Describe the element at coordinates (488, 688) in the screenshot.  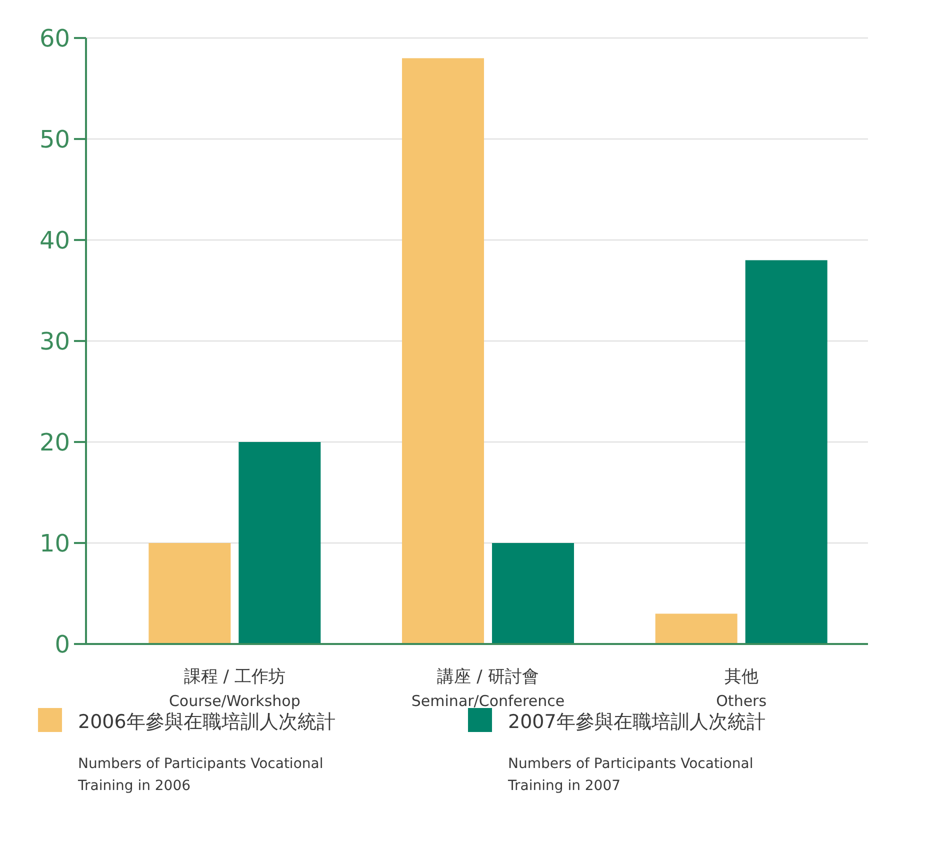
I see `x-tick-label: 講座 / 研討會 Seminar/Conference` at that location.